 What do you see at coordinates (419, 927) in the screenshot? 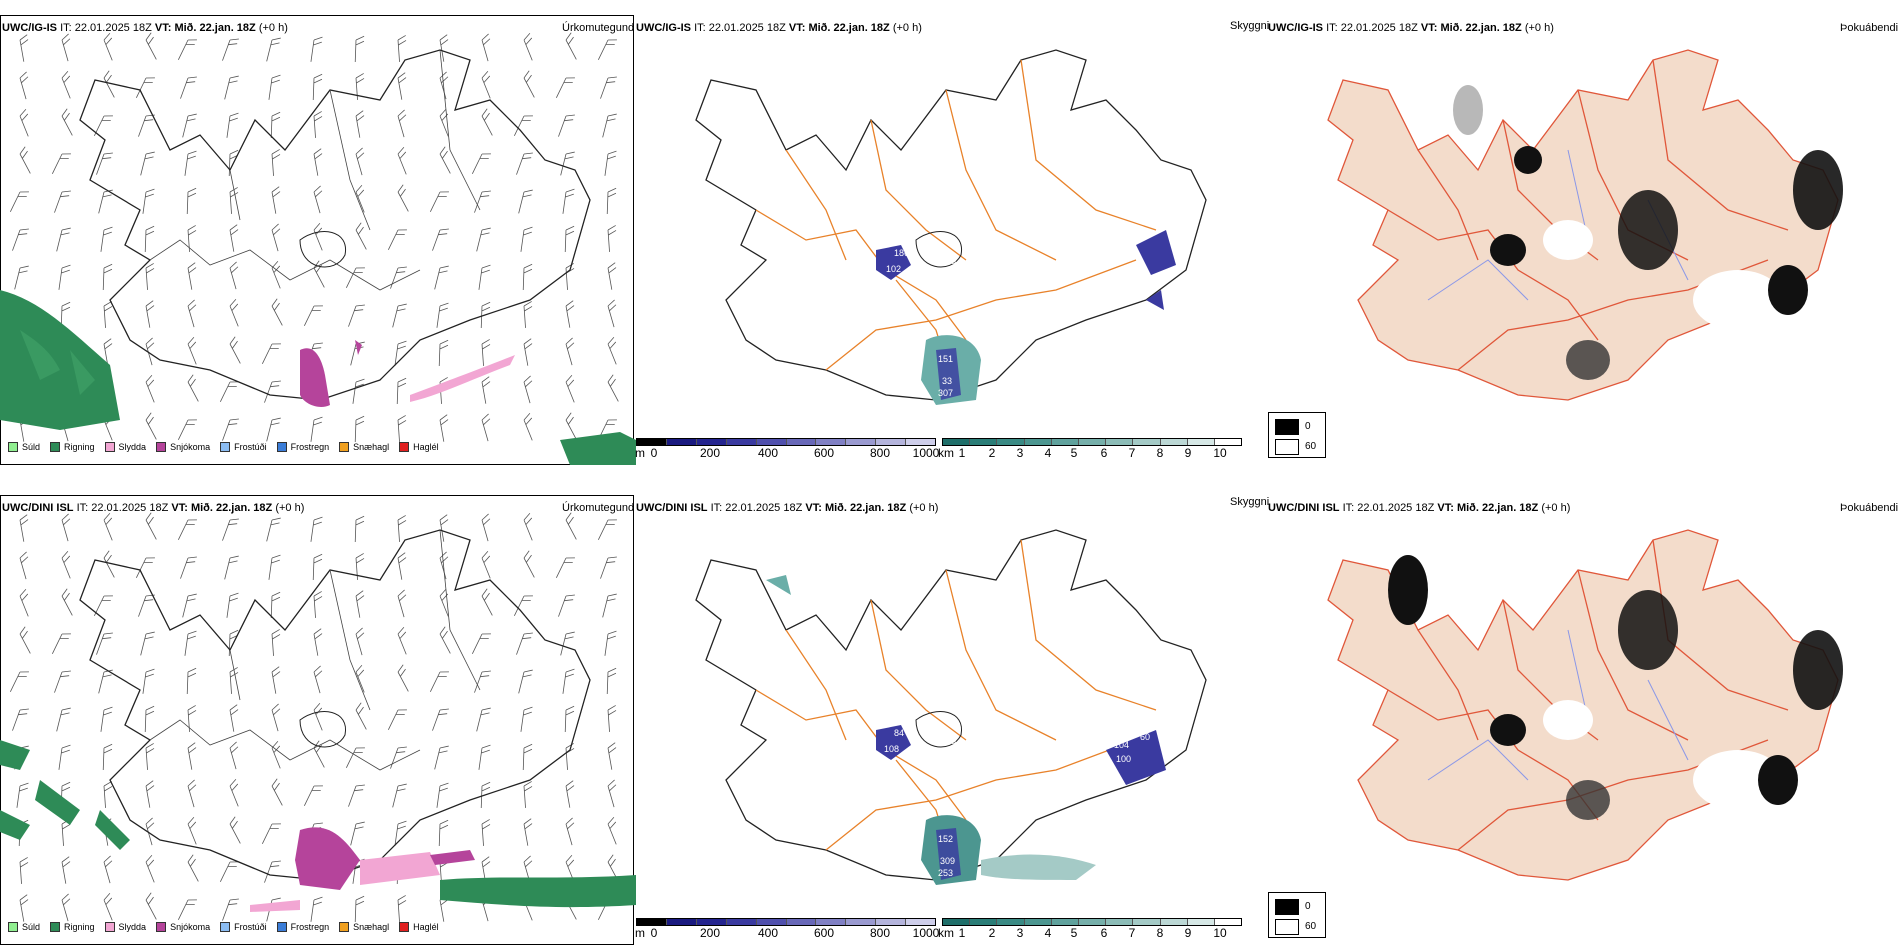
I see `legend-item: Haglél` at bounding box center [419, 927].